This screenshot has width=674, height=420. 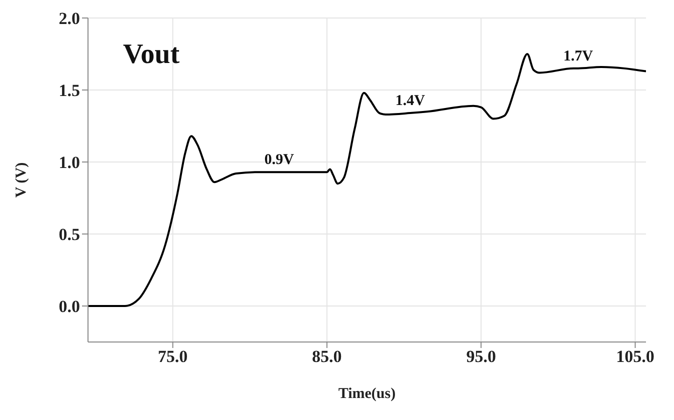 I want to click on y-tick-label: 2.0, so click(x=69, y=18).